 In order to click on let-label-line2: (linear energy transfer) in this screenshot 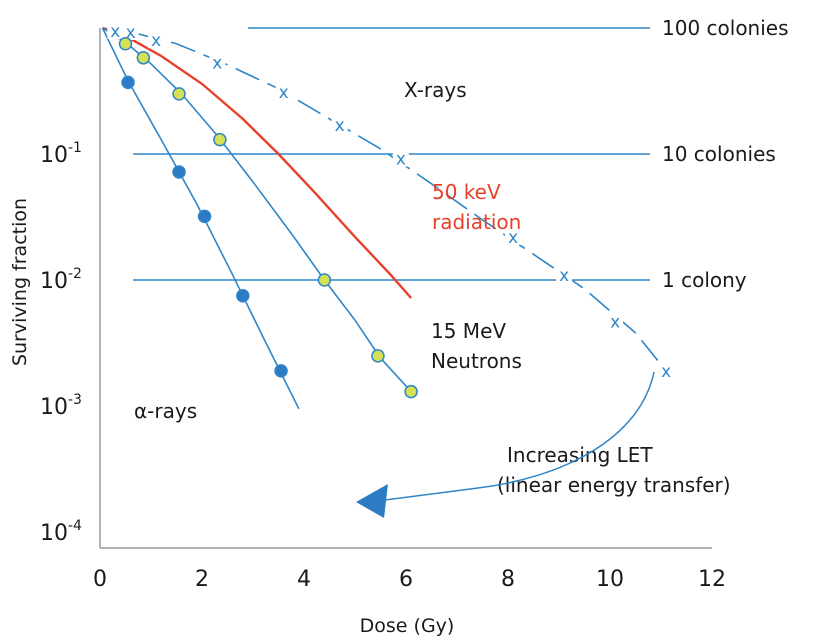, I will do `click(614, 485)`.